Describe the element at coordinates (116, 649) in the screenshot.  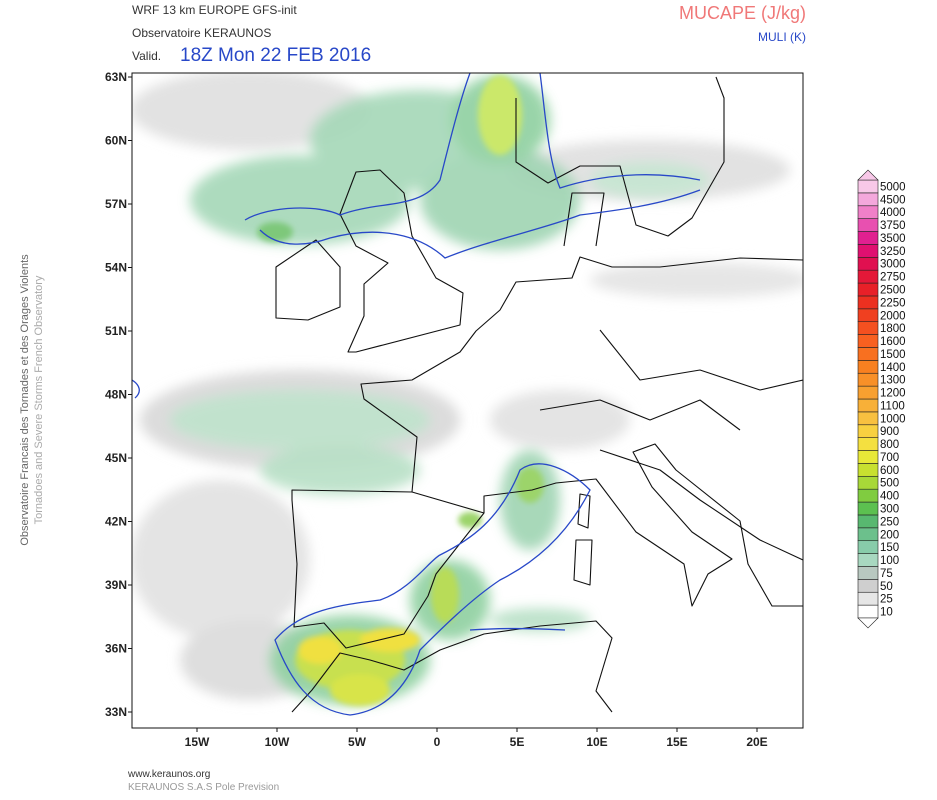
I see `lat-label: 36N` at that location.